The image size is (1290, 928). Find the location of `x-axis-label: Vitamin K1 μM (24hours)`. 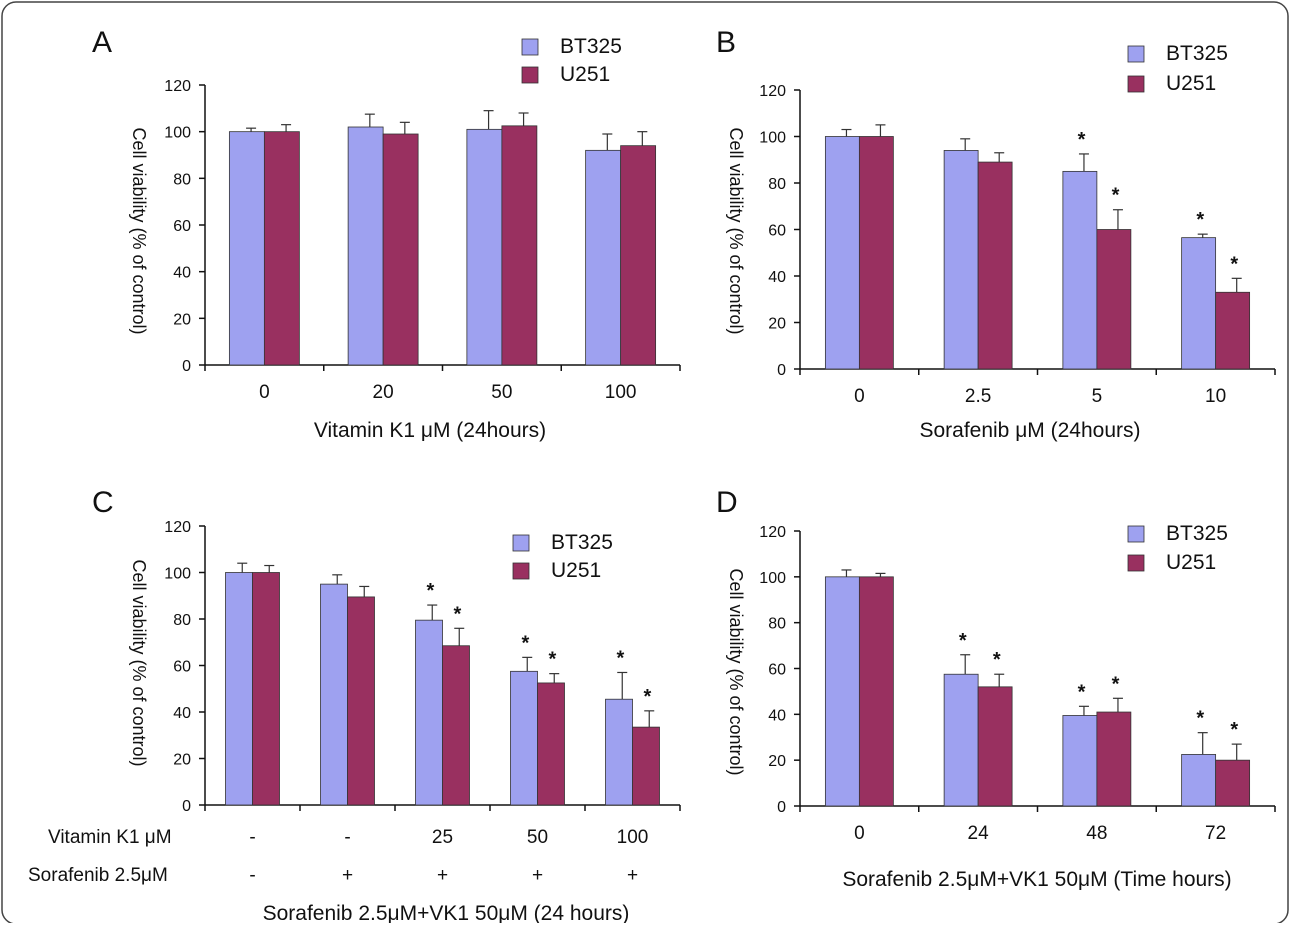

x-axis-label: Vitamin K1 μM (24hours) is located at coordinates (430, 430).